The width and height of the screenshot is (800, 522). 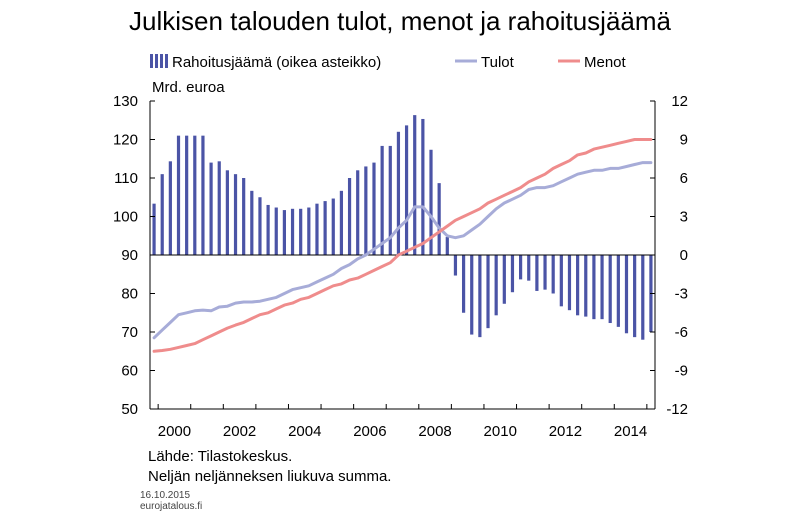 I want to click on right-tick-label: 3, so click(x=684, y=217).